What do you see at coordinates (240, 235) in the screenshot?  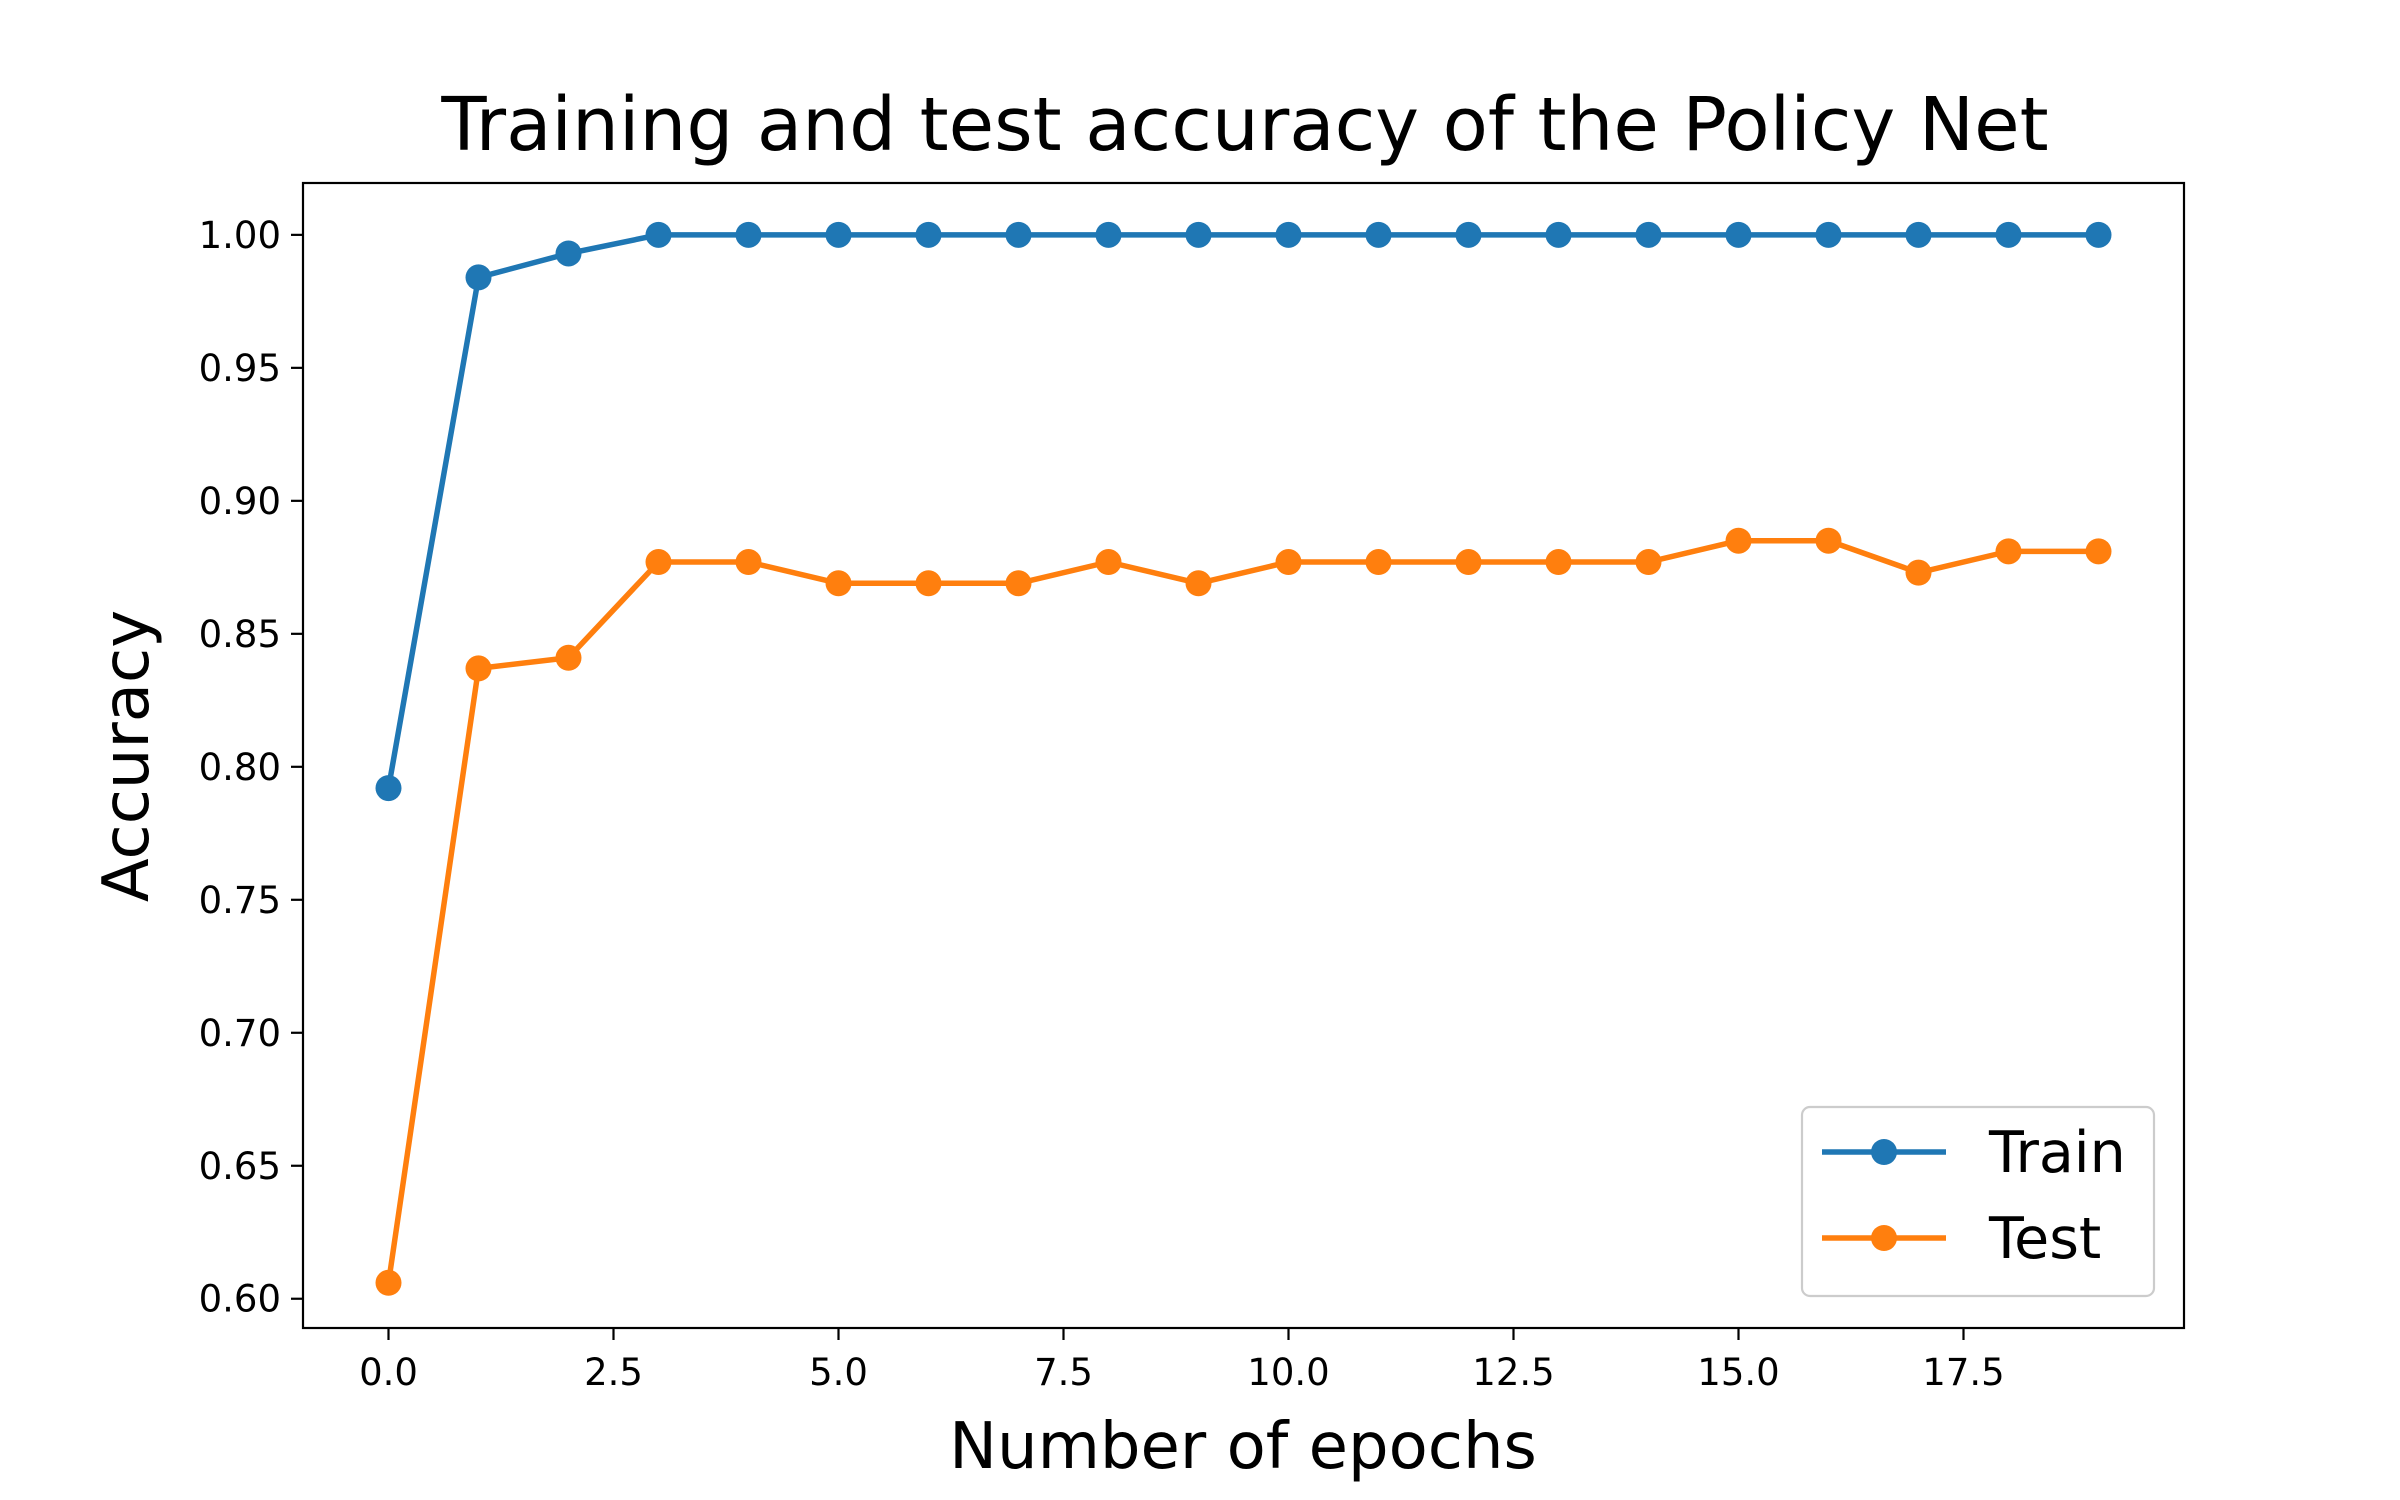 I see `y-tick-label: 1.00` at bounding box center [240, 235].